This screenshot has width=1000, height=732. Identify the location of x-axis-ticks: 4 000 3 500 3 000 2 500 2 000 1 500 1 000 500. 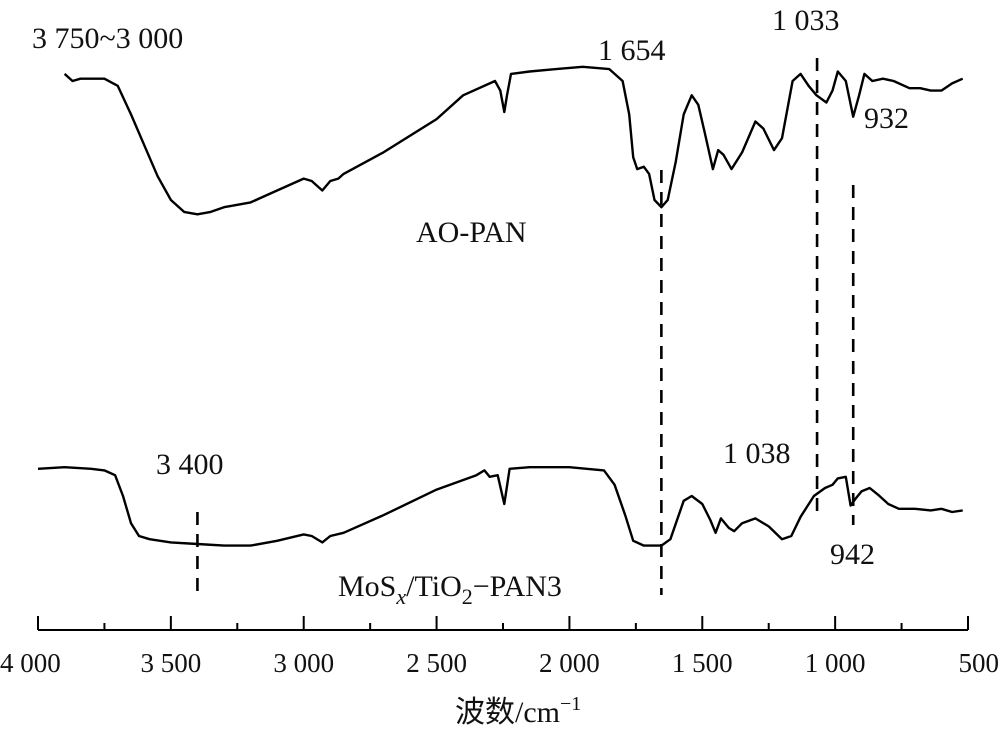
(499, 647).